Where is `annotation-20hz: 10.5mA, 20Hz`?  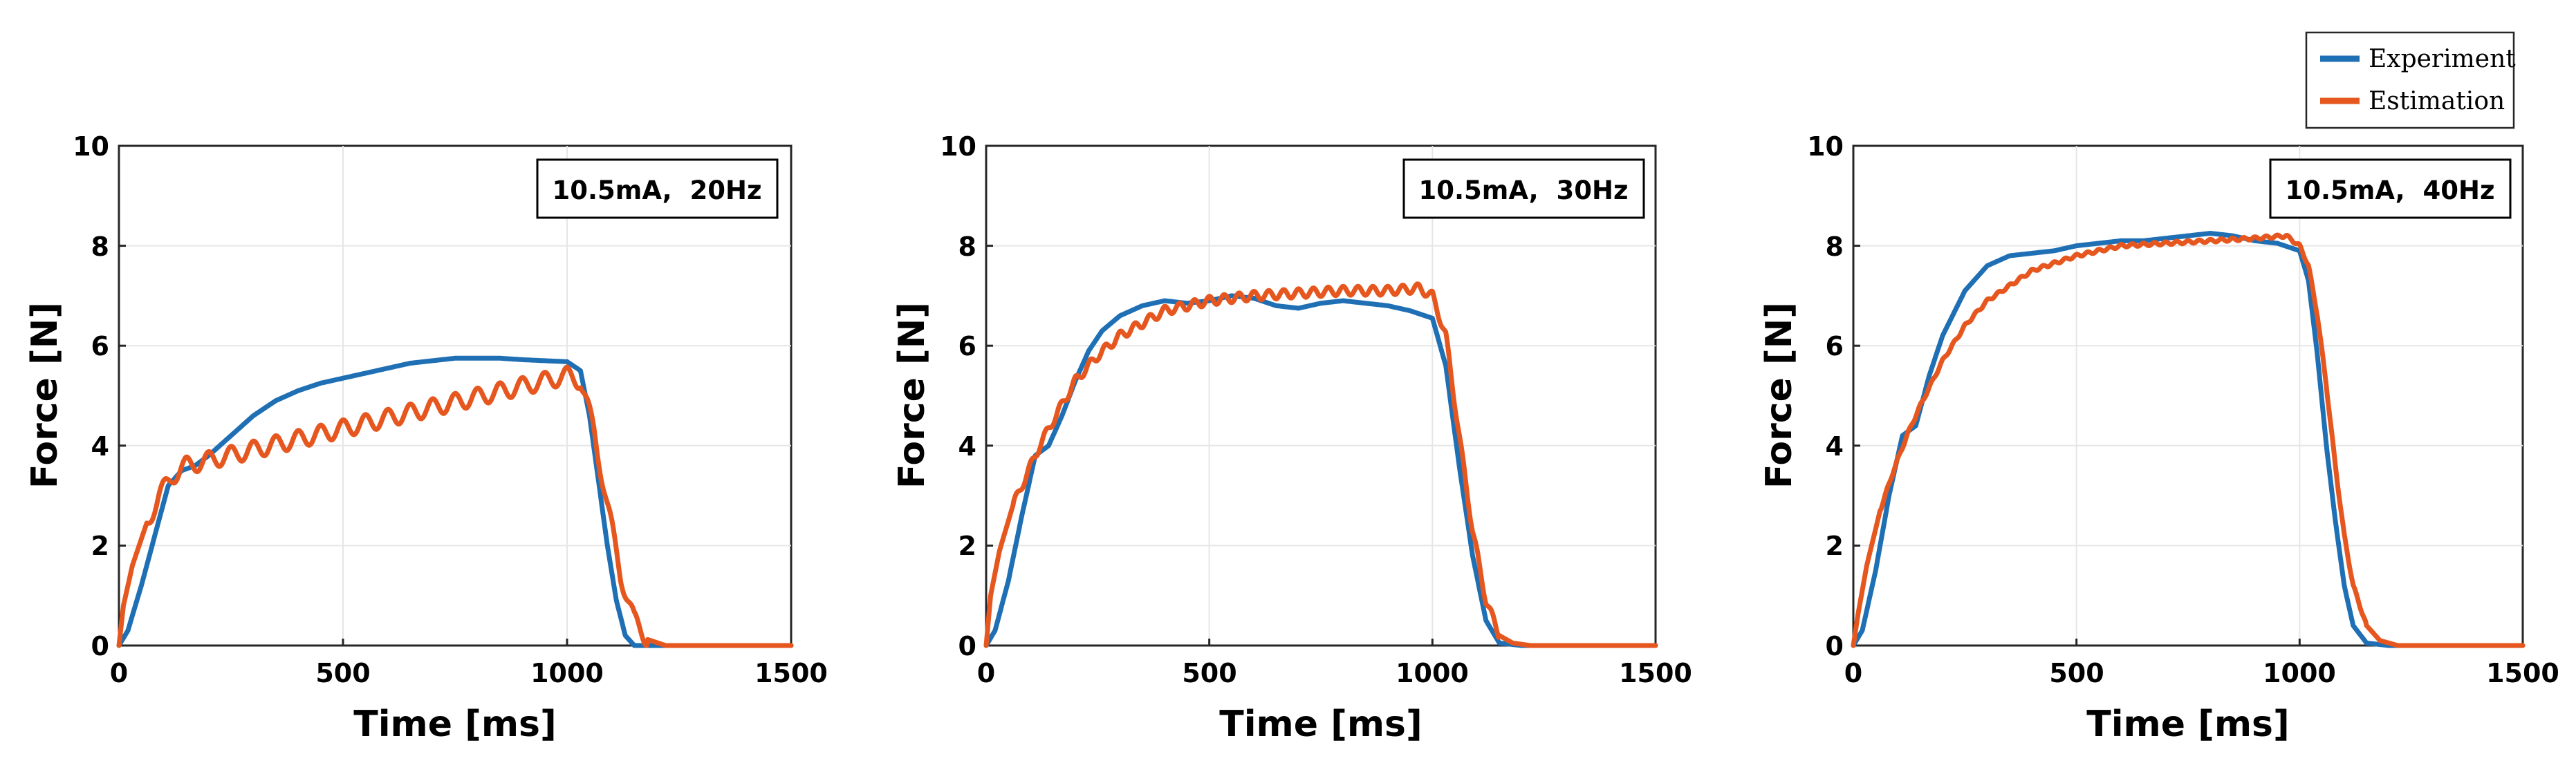
annotation-20hz: 10.5mA, 20Hz is located at coordinates (658, 190).